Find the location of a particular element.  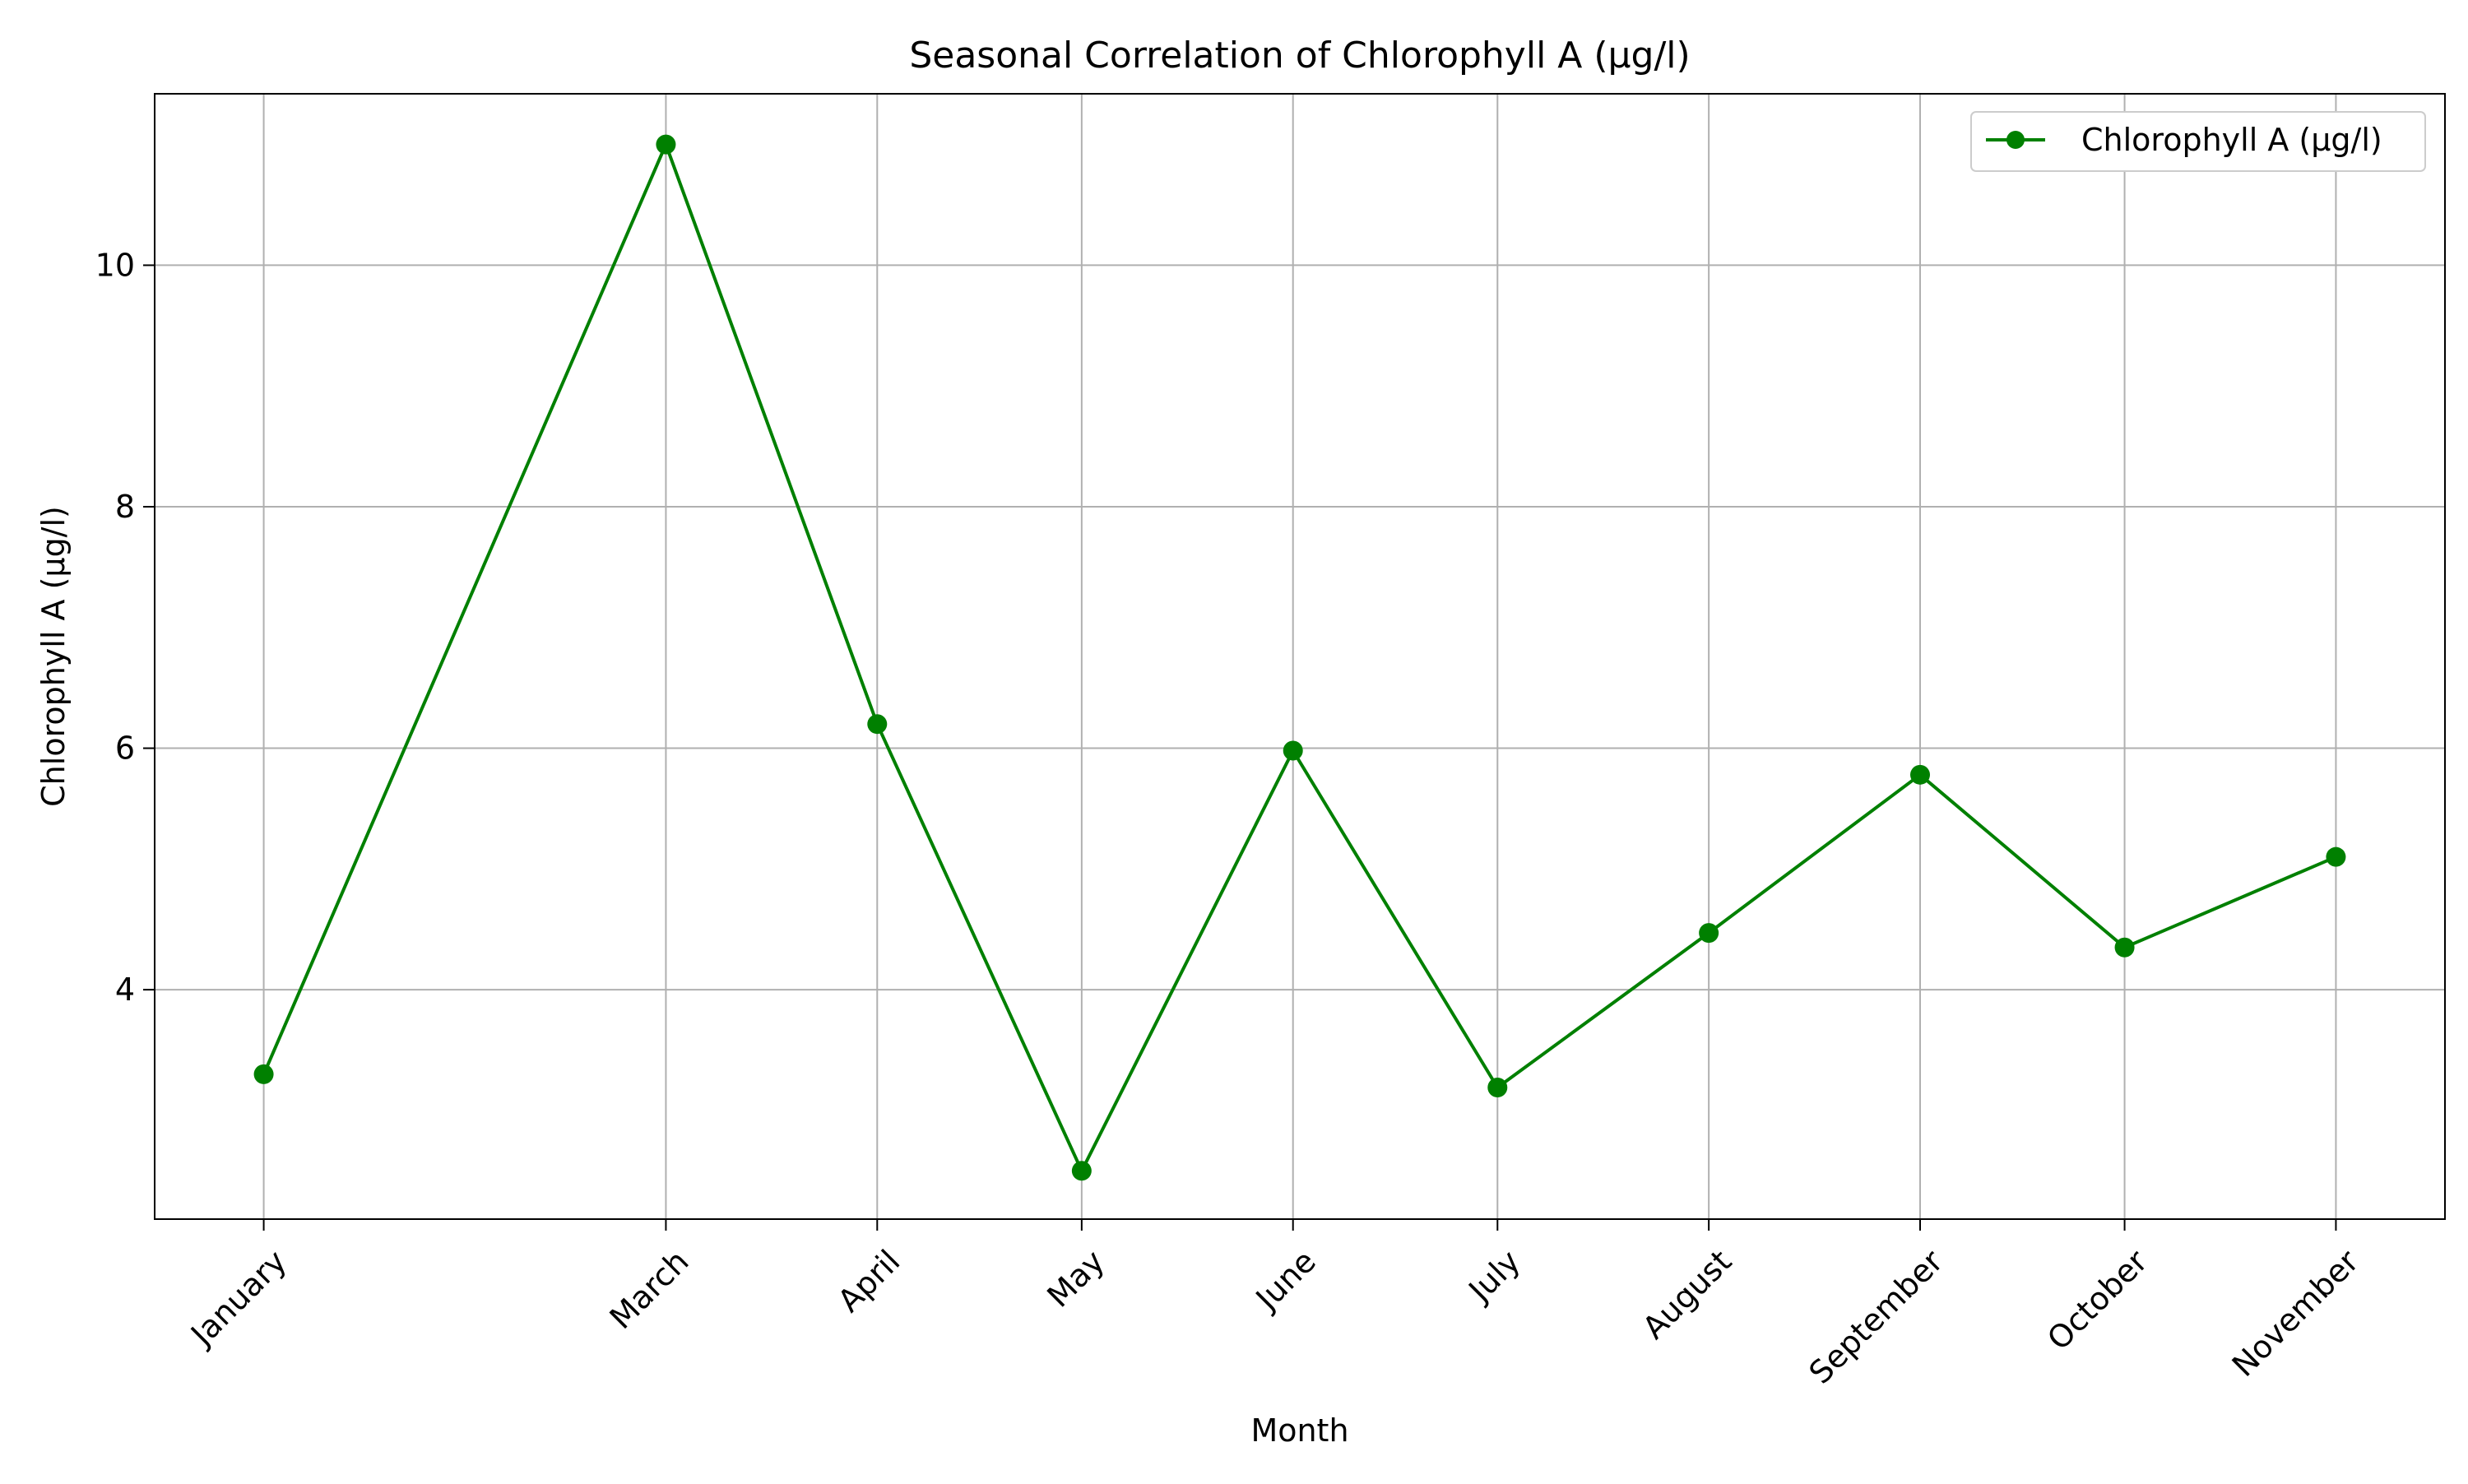

x-axis-label: Month is located at coordinates (1299, 1430).